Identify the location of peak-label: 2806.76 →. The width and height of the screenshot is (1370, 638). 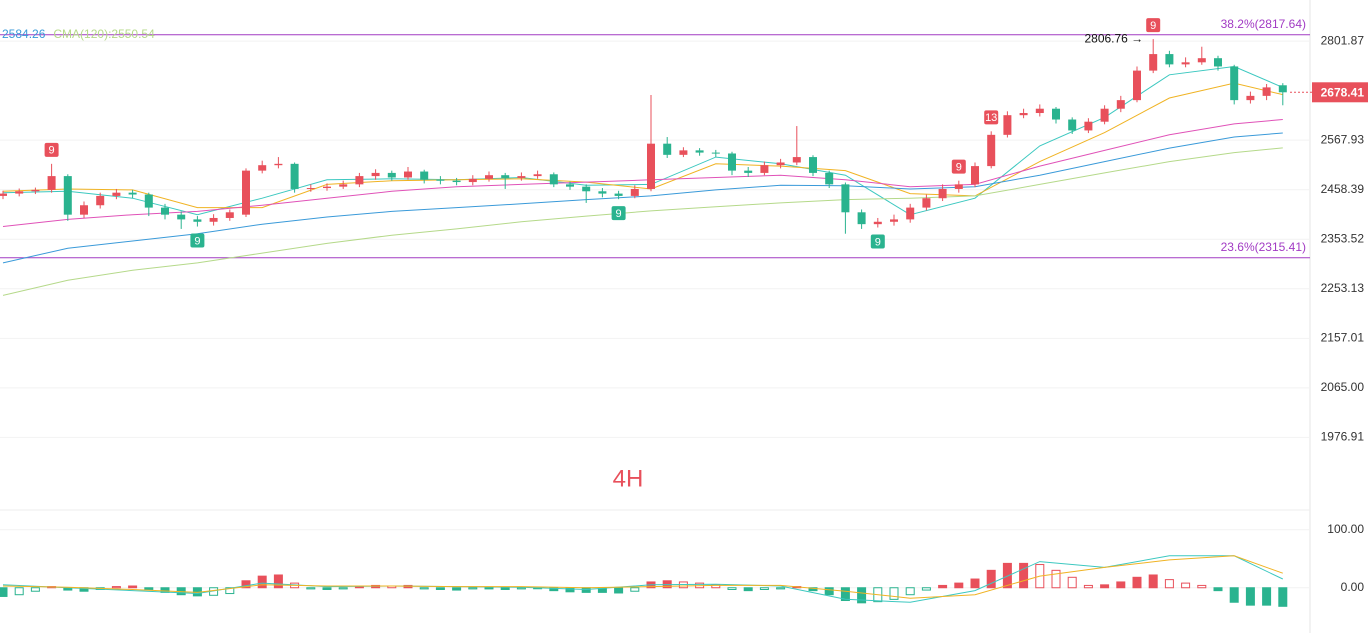
(1113, 38).